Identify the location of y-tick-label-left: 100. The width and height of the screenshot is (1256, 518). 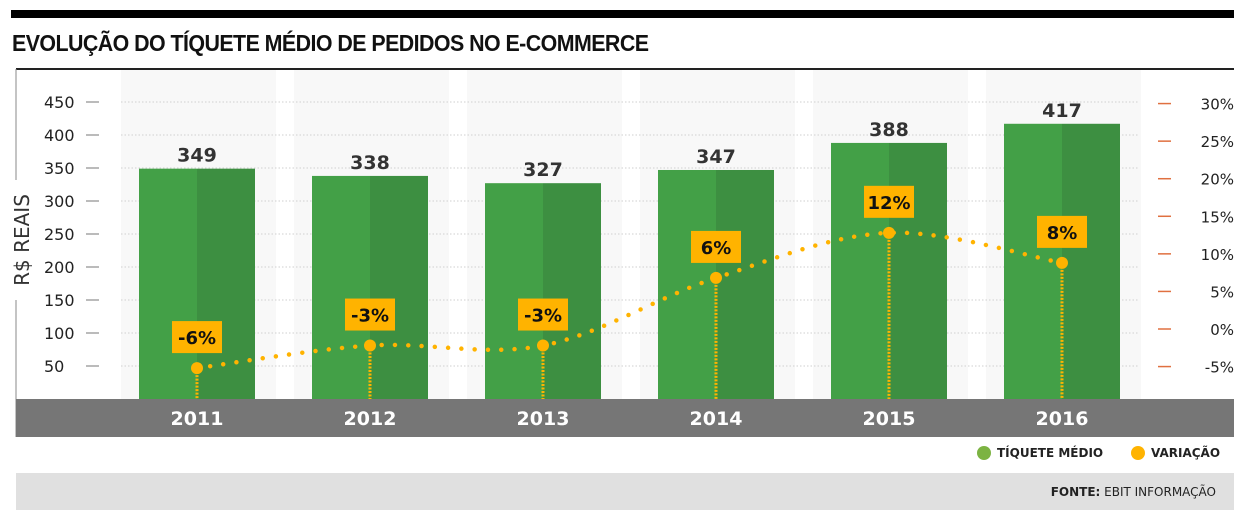
(59, 333).